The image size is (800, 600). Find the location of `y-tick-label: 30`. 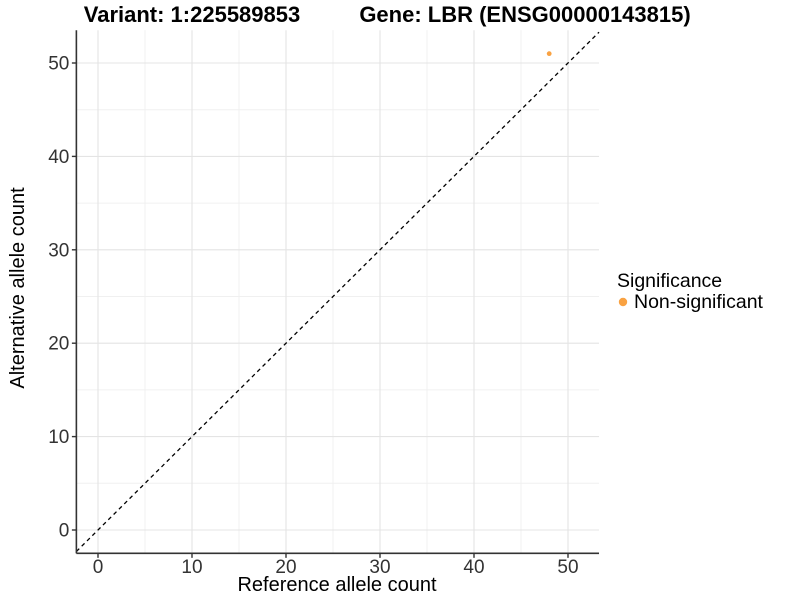

y-tick-label: 30 is located at coordinates (58, 250).